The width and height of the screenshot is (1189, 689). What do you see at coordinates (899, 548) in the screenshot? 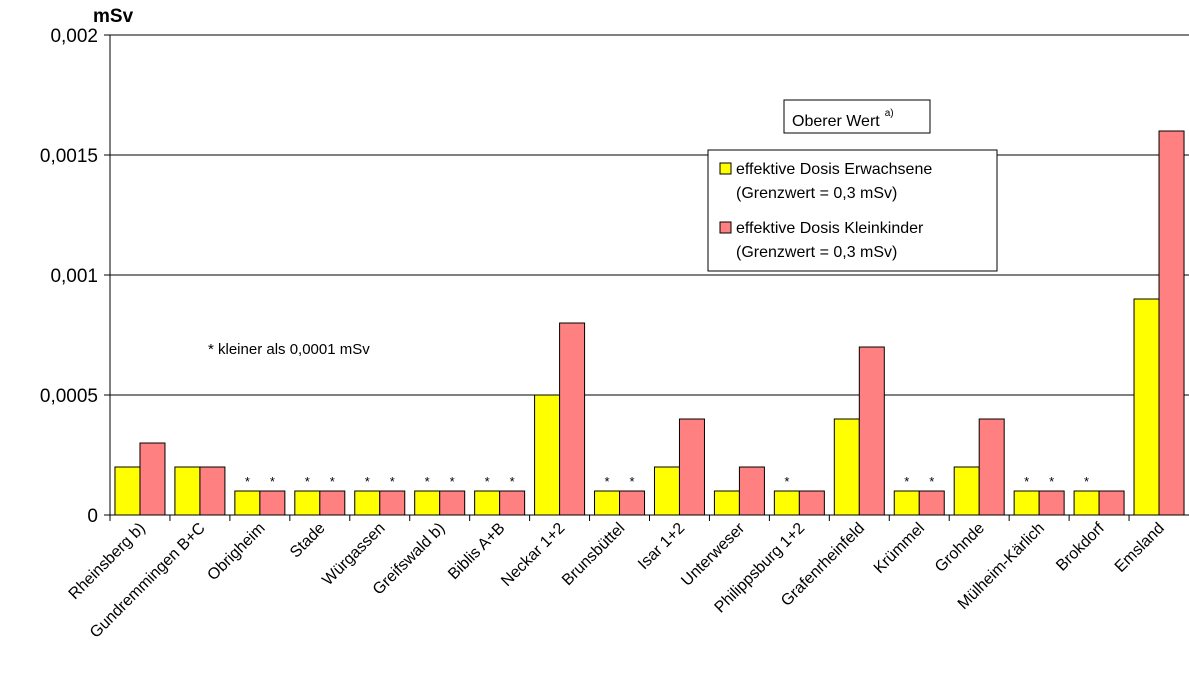
I see `x-tick-label: Krümmel` at bounding box center [899, 548].